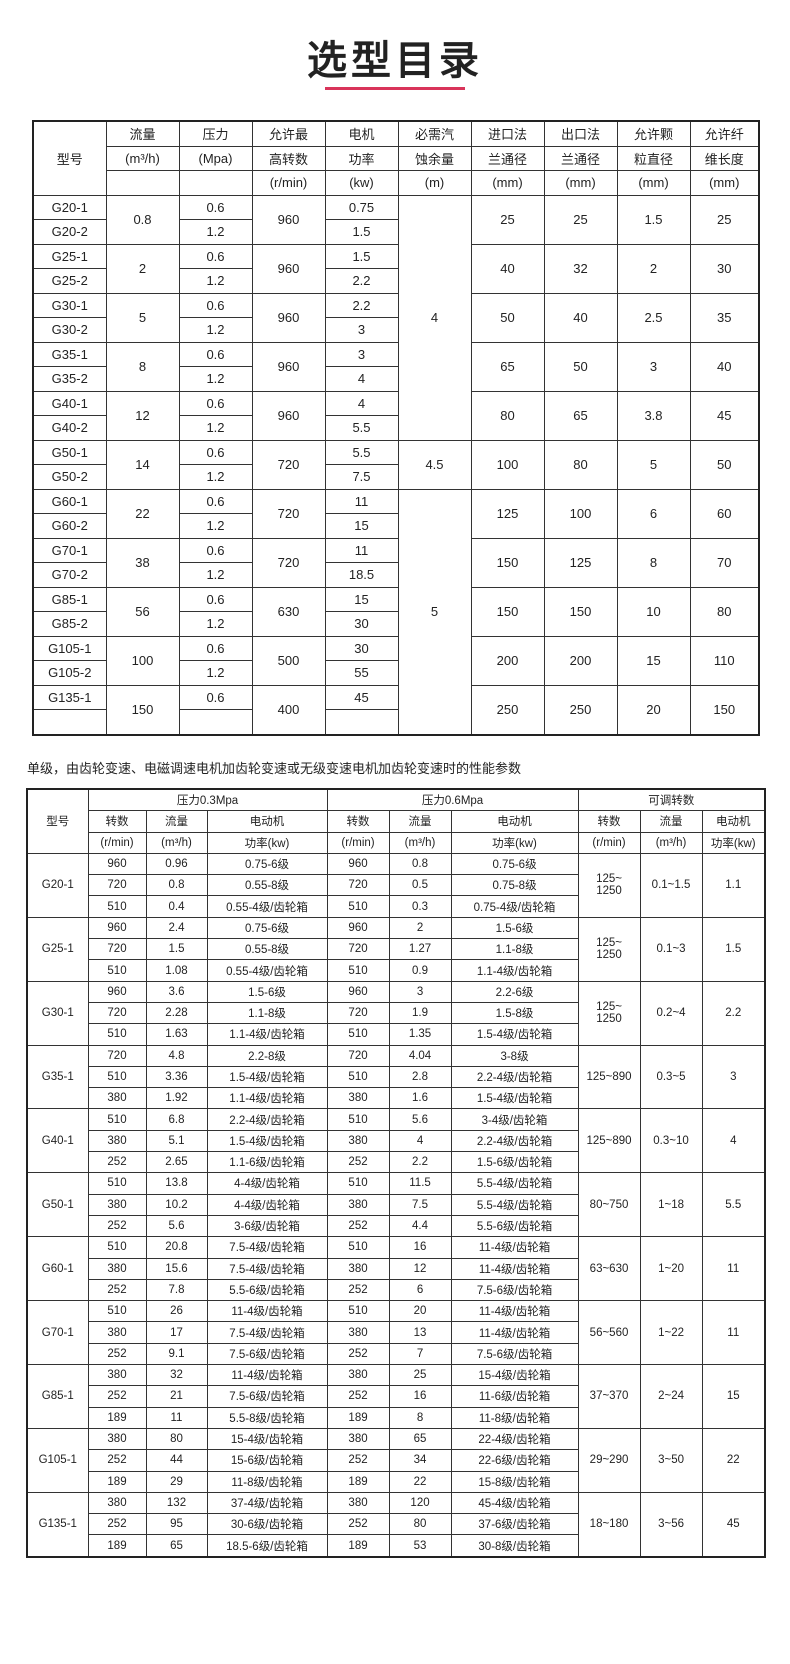 The height and width of the screenshot is (1664, 790). I want to click on model-cell: G25-2, so click(69, 281).